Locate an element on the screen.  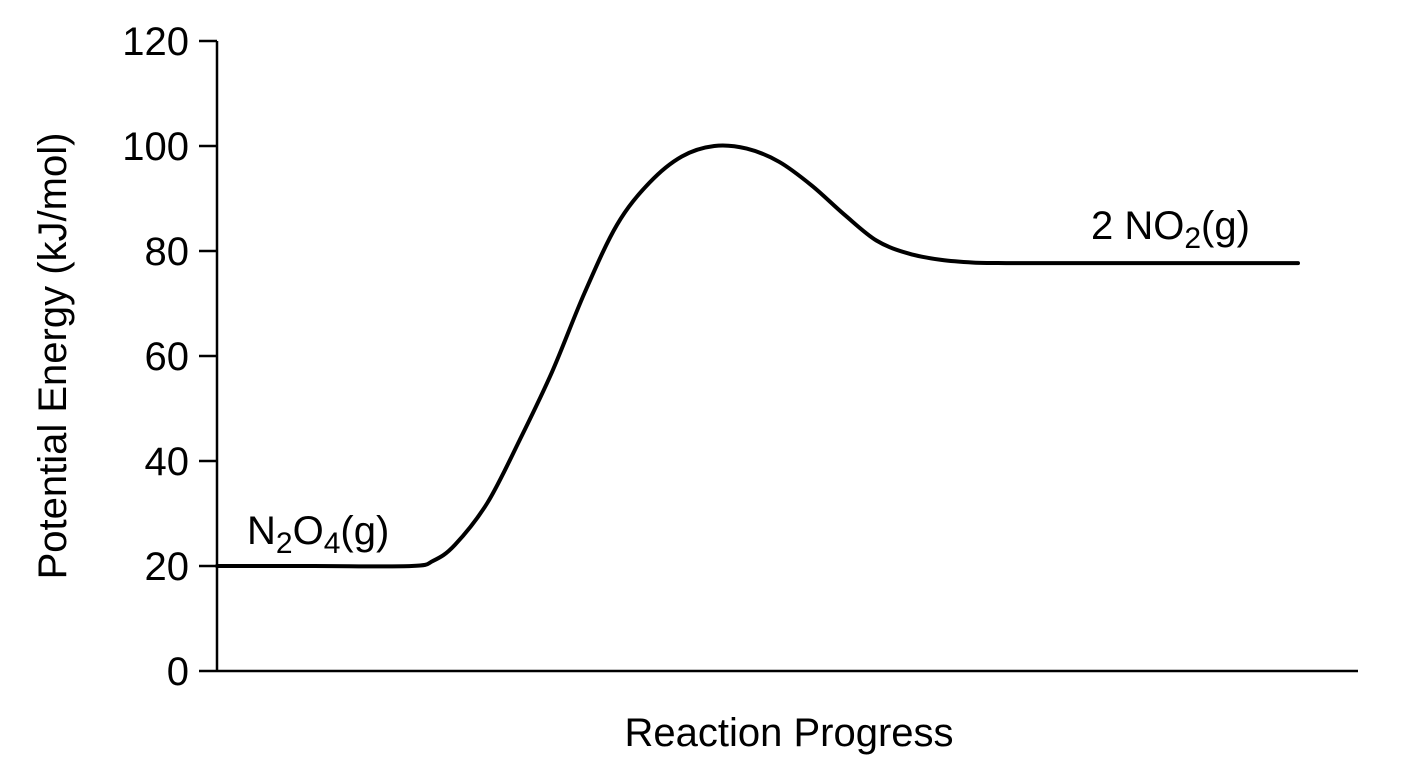
product-label: 2 NO2(g) is located at coordinates (1170, 229).